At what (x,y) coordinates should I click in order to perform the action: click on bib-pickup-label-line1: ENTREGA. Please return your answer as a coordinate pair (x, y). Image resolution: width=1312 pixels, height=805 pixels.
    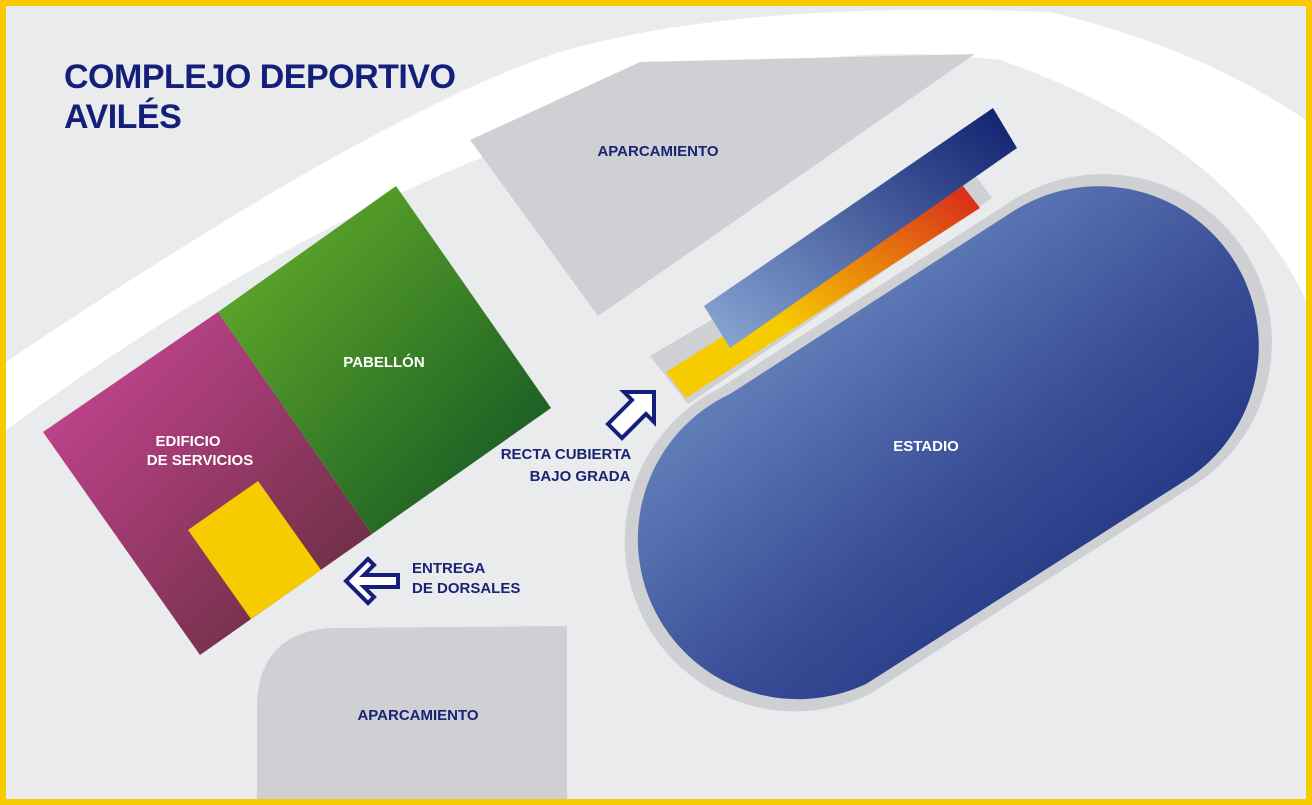
    Looking at the image, I should click on (449, 568).